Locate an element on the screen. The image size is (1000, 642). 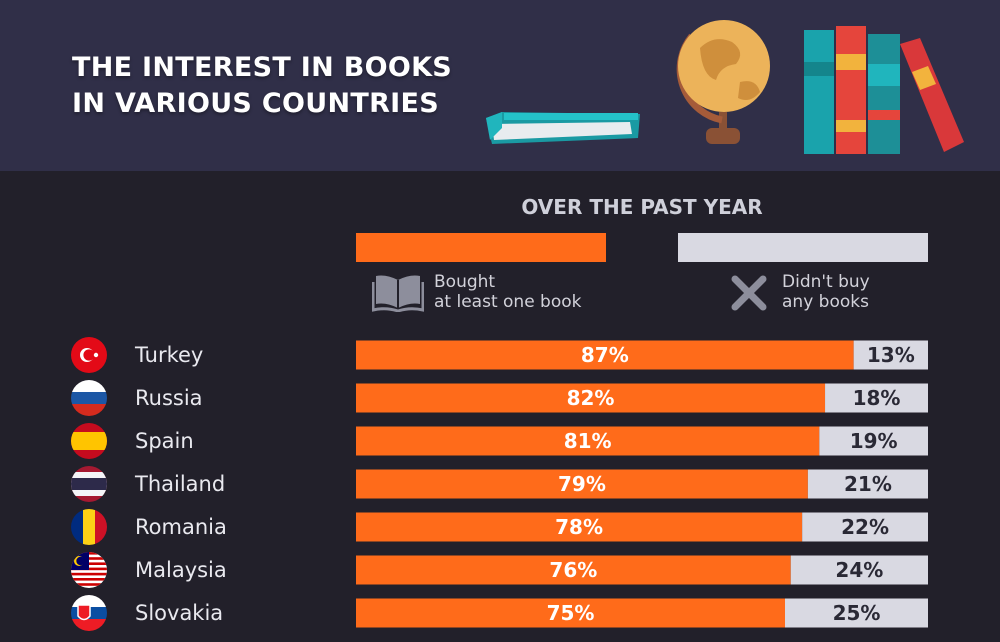
title-line-1: THE INTEREST IN BOOKS is located at coordinates (262, 67).